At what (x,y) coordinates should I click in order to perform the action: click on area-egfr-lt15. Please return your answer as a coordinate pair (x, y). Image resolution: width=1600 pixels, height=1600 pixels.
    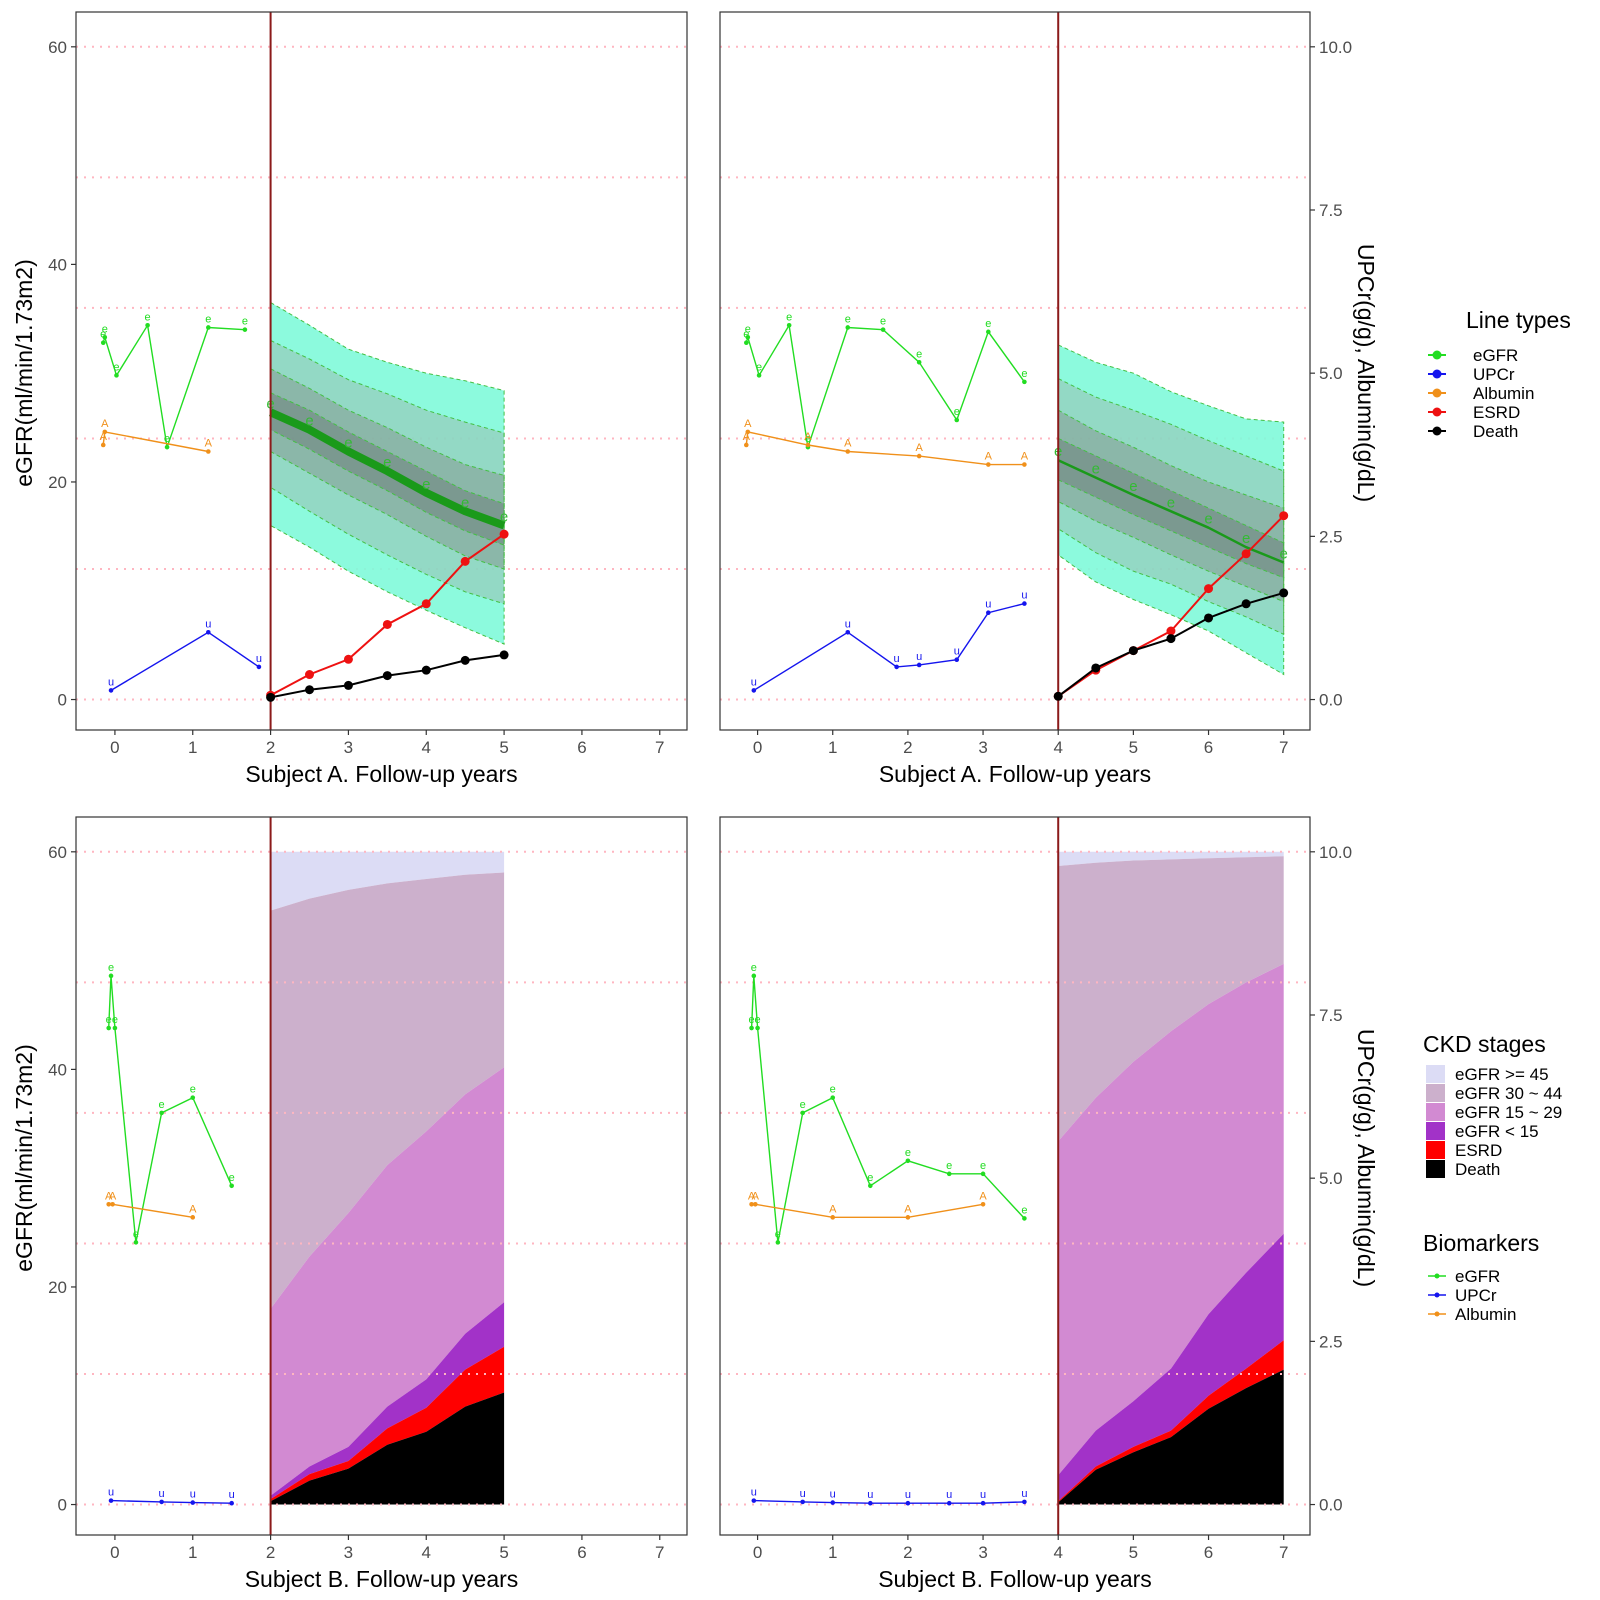
    Looking at the image, I should click on (1171, 1367).